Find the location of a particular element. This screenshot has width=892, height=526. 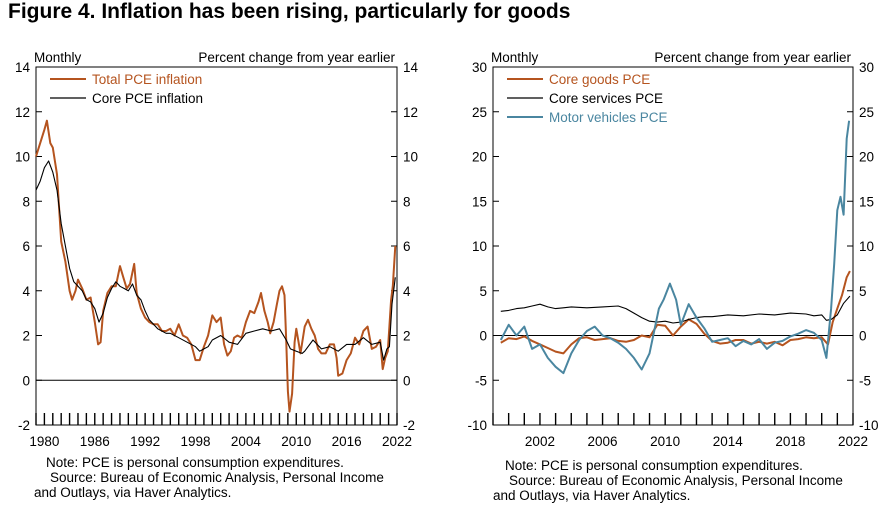

left-ytick-label-left: 8 is located at coordinates (26, 201).